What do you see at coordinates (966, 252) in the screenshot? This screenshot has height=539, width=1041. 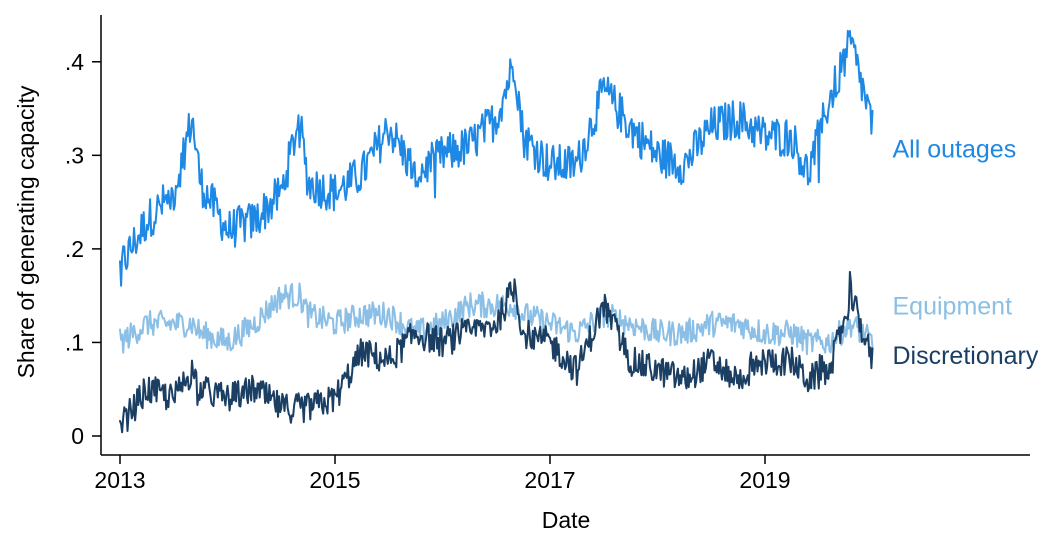 I see `series-labels: All outages Equipment Discretionary` at bounding box center [966, 252].